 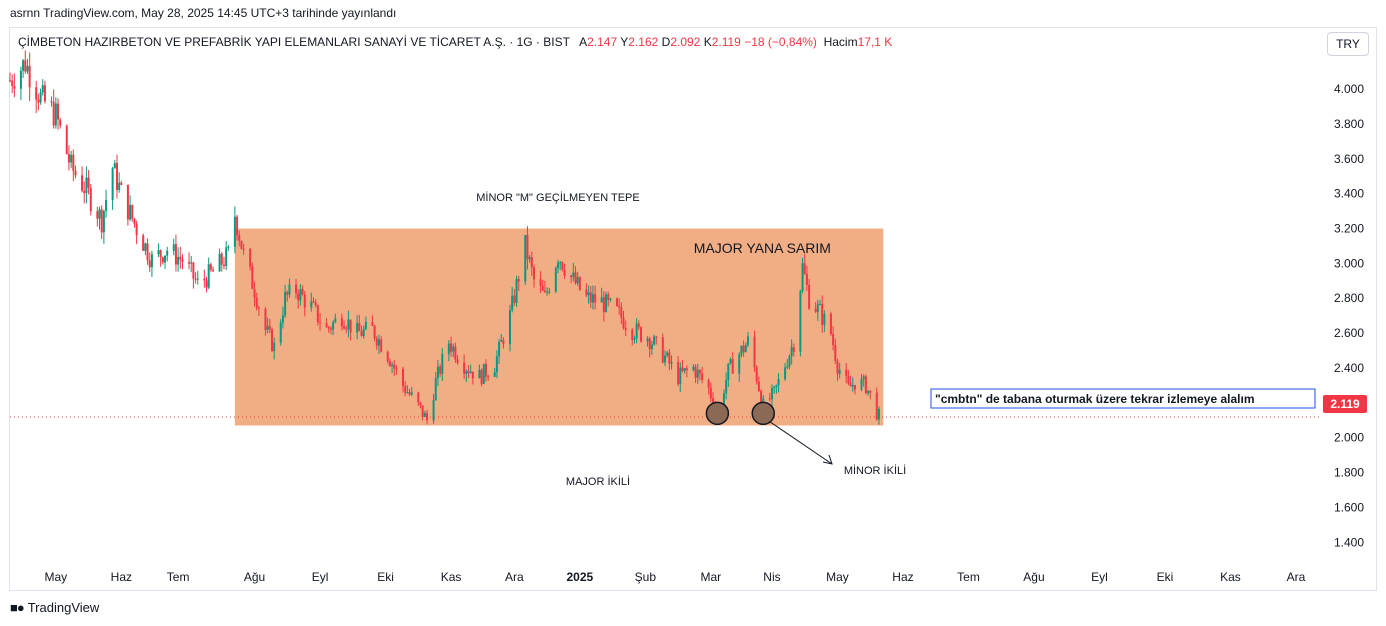 What do you see at coordinates (717, 413) in the screenshot?
I see `double-bottom-marker` at bounding box center [717, 413].